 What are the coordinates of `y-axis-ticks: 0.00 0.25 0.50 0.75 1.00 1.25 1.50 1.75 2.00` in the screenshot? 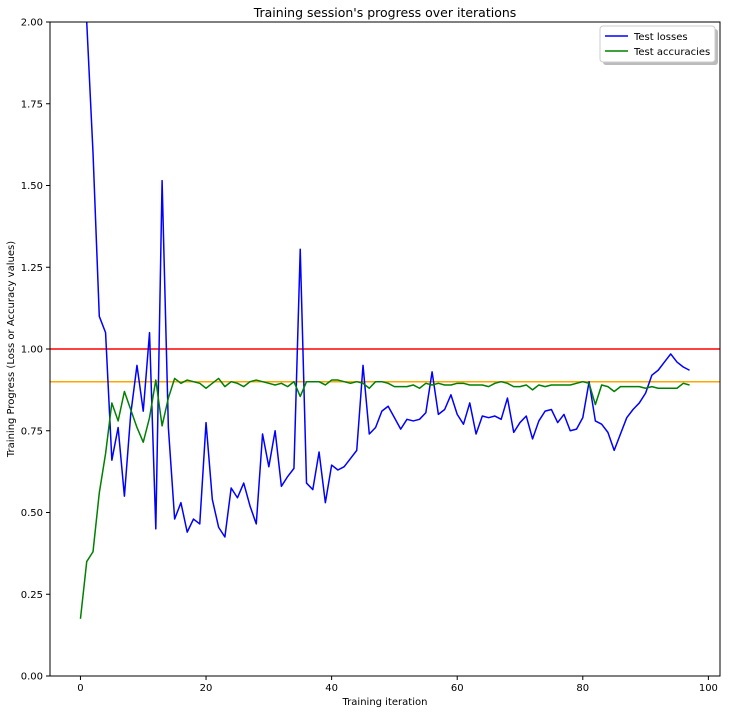 It's located at (35, 350).